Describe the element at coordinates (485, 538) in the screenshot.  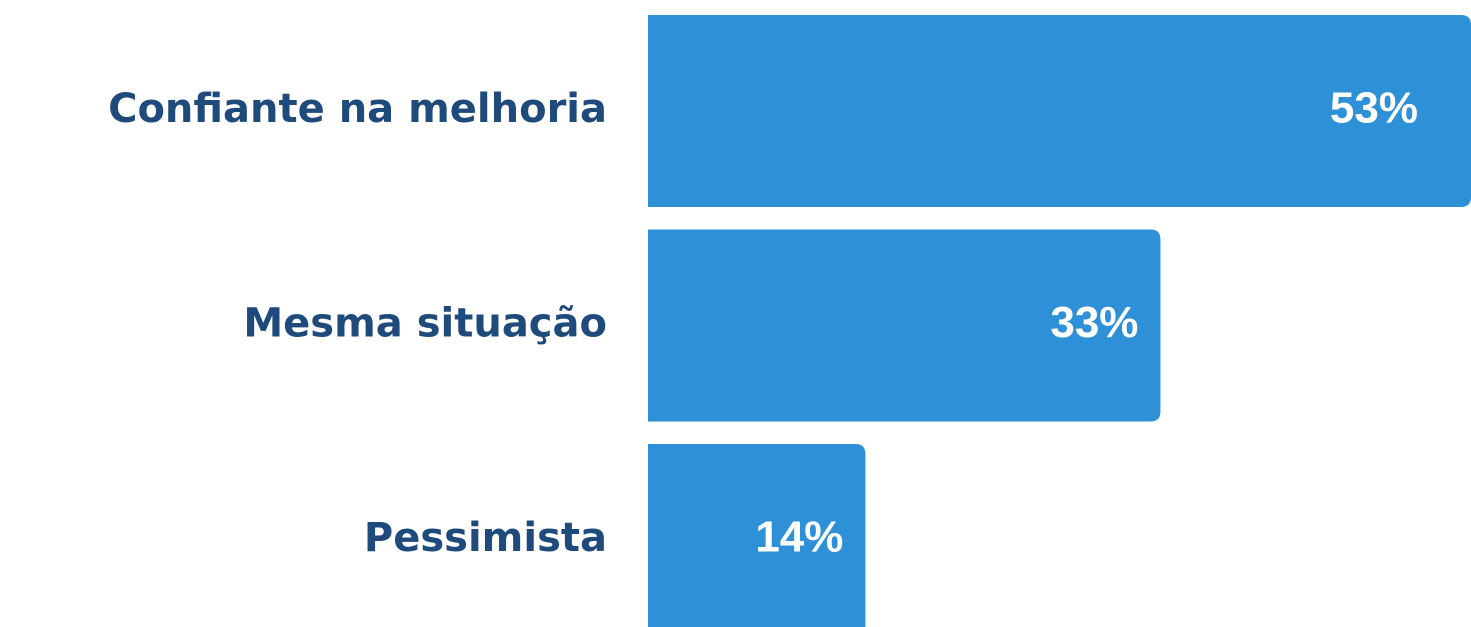
I see `category-label: Pessimista` at that location.